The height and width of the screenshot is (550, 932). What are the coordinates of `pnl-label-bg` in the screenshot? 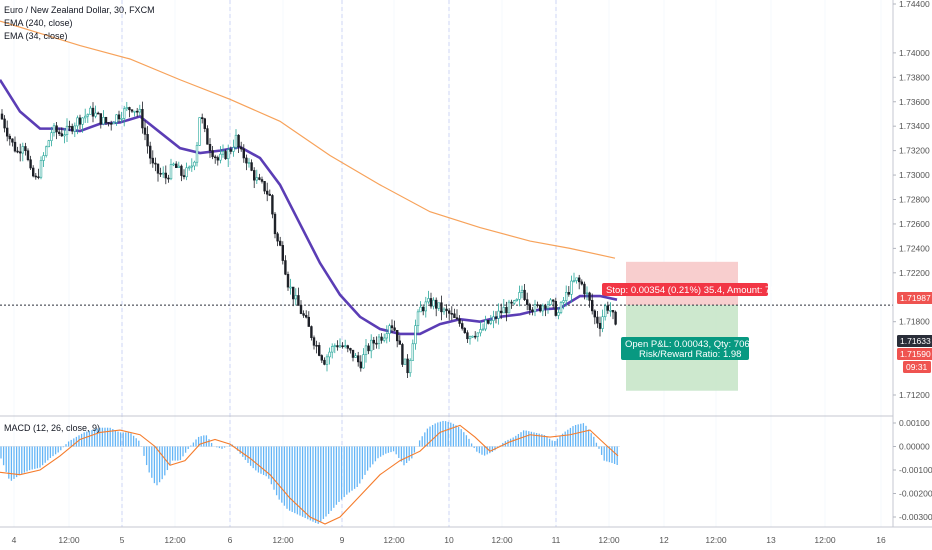 It's located at (685, 348).